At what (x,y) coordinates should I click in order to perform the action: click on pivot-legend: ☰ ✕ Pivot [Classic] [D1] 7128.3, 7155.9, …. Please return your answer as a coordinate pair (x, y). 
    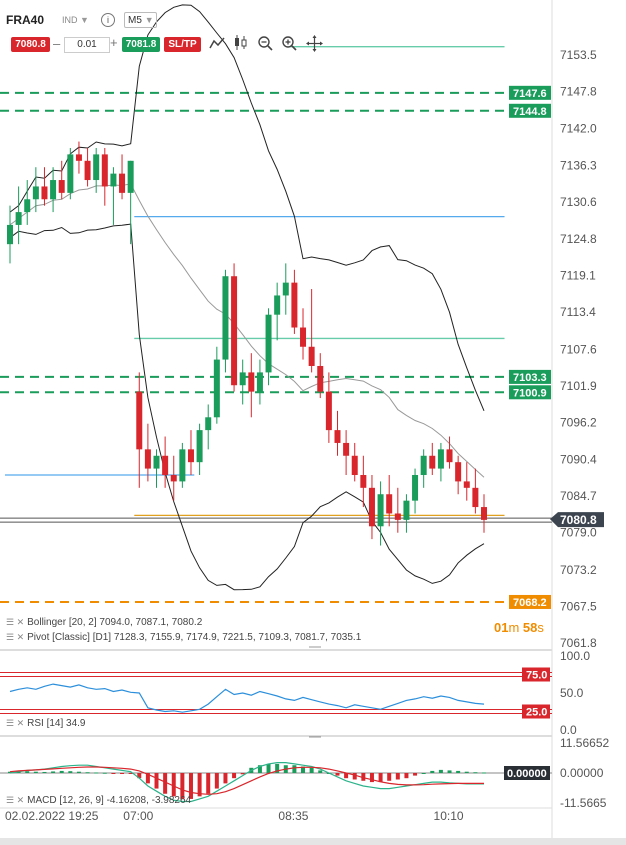
    Looking at the image, I should click on (184, 637).